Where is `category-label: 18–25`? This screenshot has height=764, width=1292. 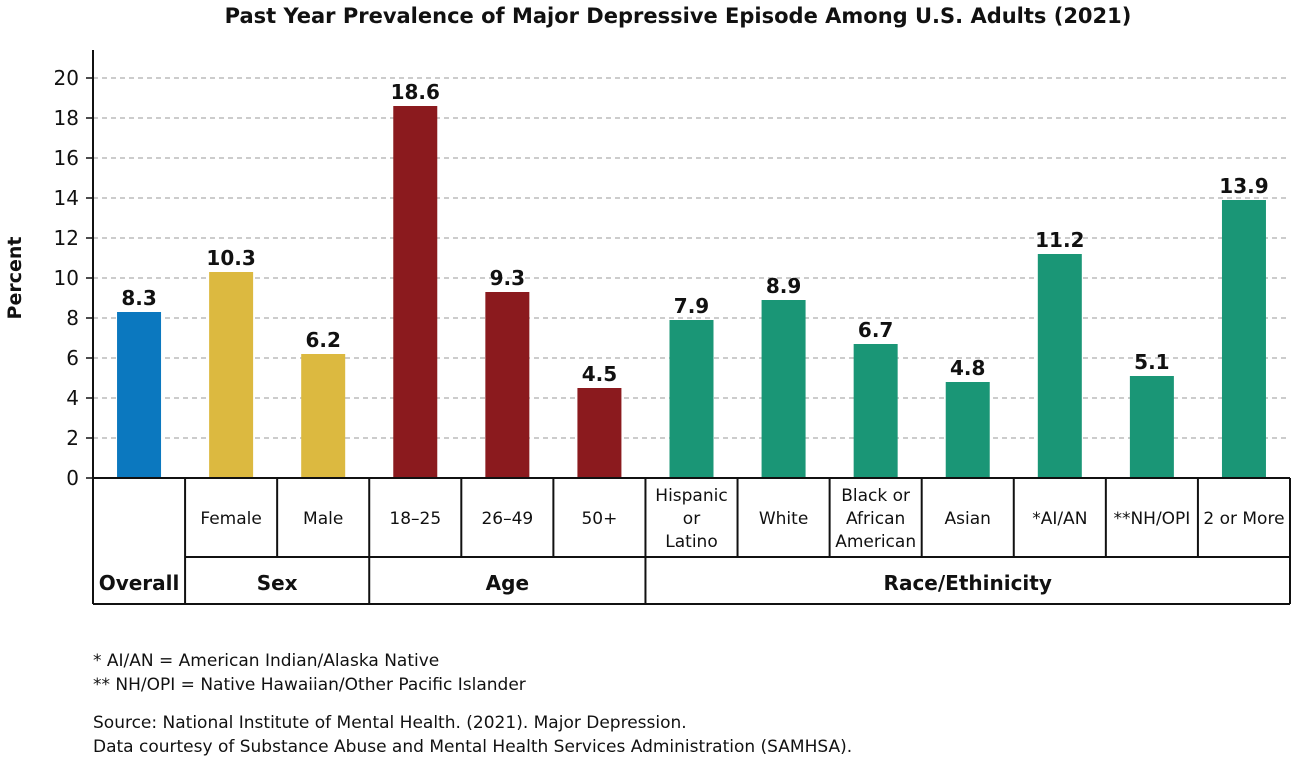 category-label: 18–25 is located at coordinates (415, 519).